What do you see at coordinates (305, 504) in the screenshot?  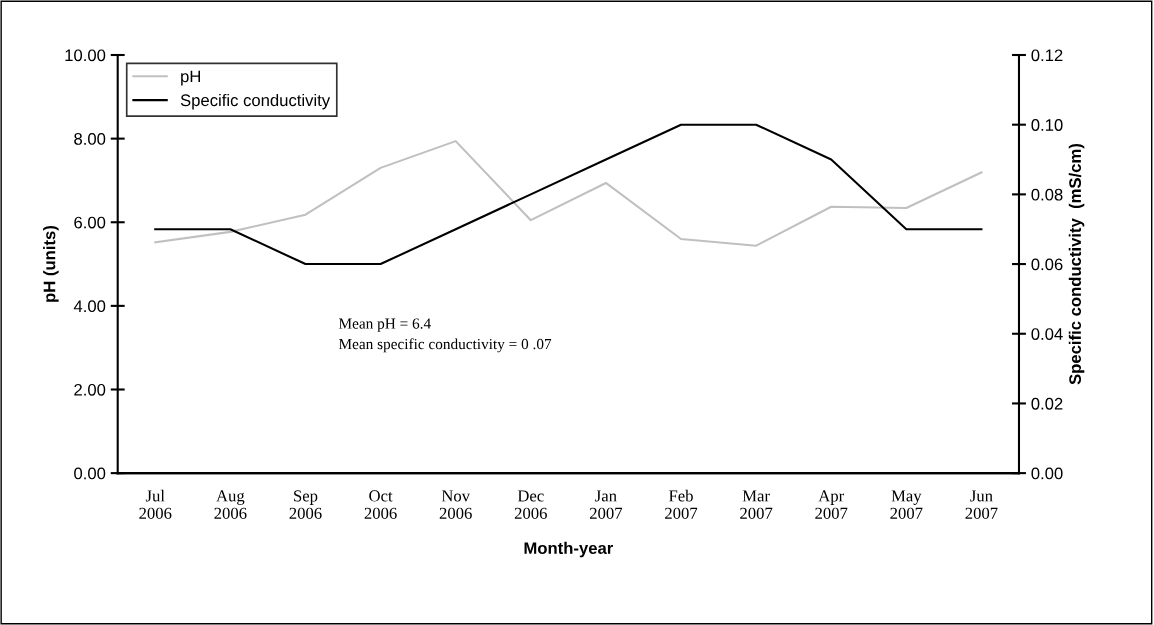 I see `x-tick-label: Sep 2006` at bounding box center [305, 504].